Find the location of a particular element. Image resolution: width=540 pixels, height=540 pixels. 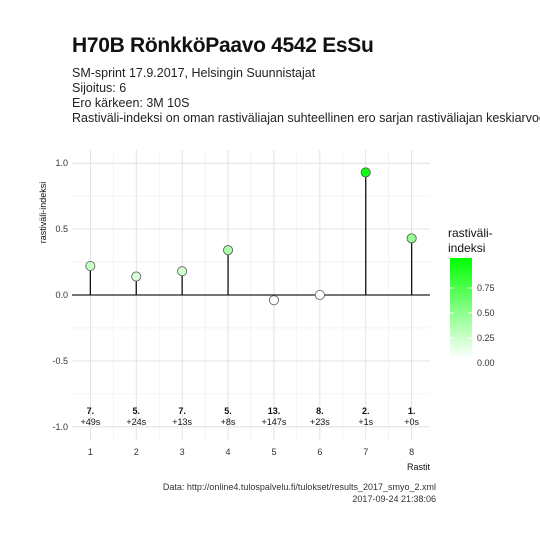

diff-label: +24s is located at coordinates (136, 422).